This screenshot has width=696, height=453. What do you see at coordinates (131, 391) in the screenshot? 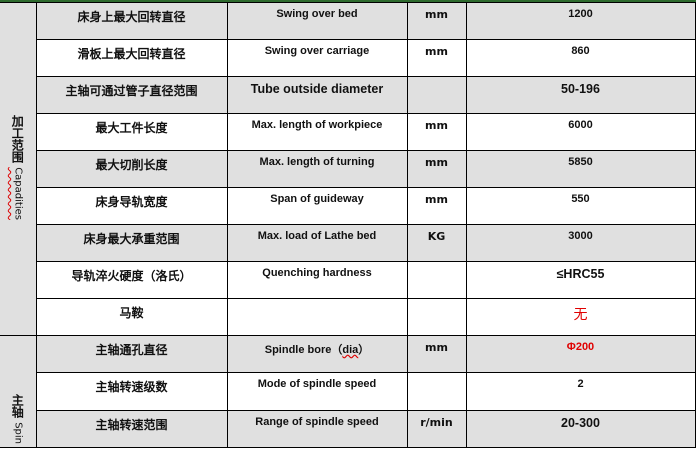
I see `param-cn: 主轴转速级数` at bounding box center [131, 391].